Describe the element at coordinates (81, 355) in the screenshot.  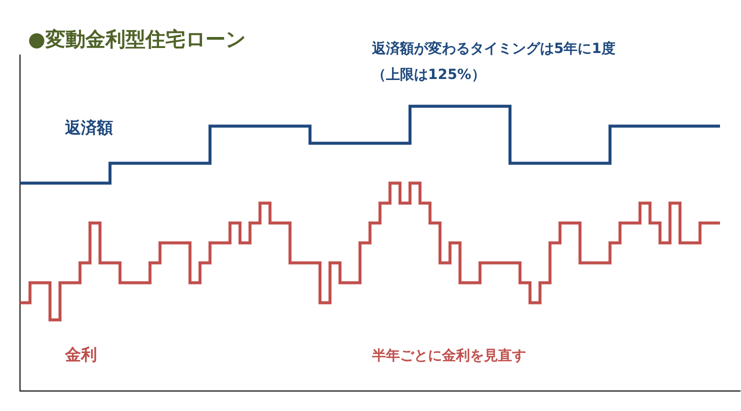
I see `series-label: 金利` at that location.